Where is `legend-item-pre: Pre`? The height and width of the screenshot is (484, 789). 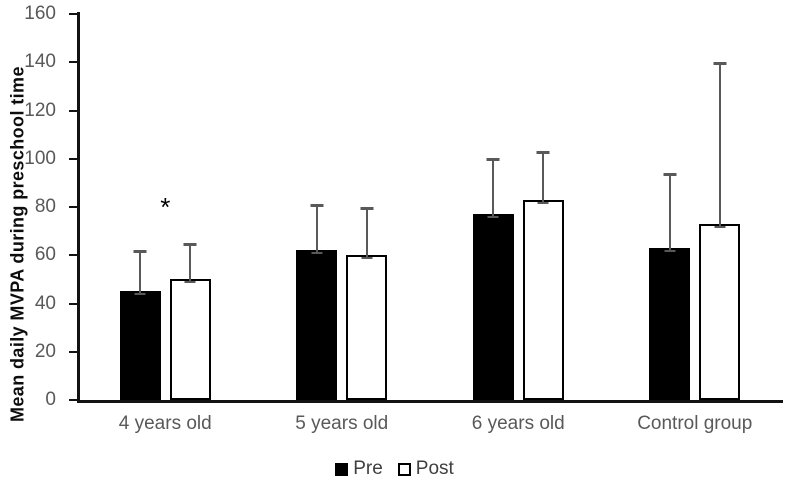 legend-item-pre: Pre is located at coordinates (359, 469).